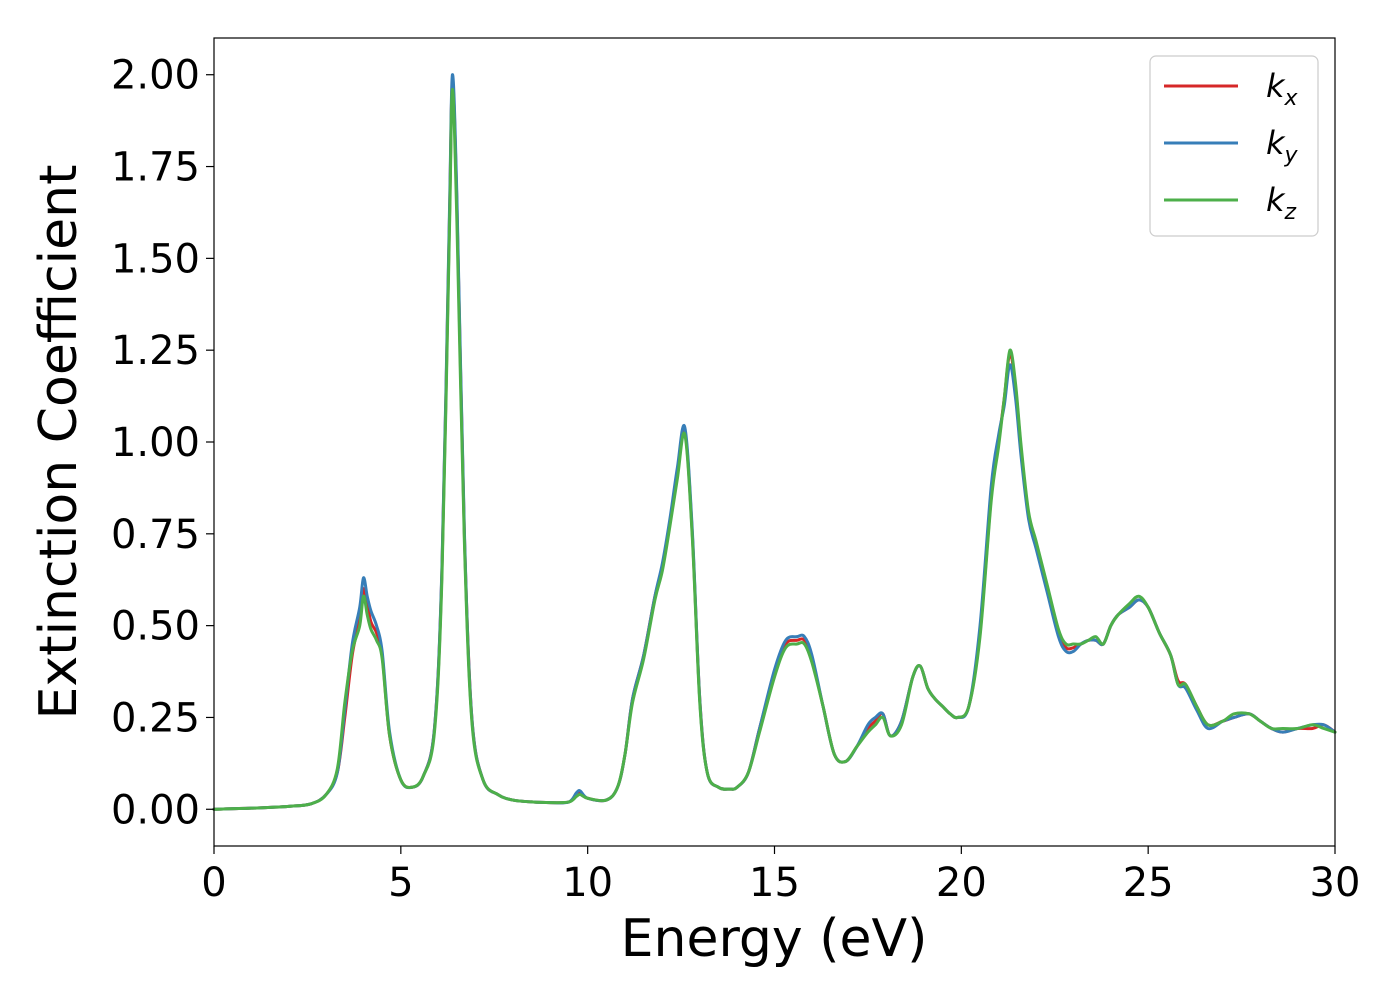 This screenshot has height=1000, width=1400. Describe the element at coordinates (155, 810) in the screenshot. I see `y-tick-label: 0.00` at that location.